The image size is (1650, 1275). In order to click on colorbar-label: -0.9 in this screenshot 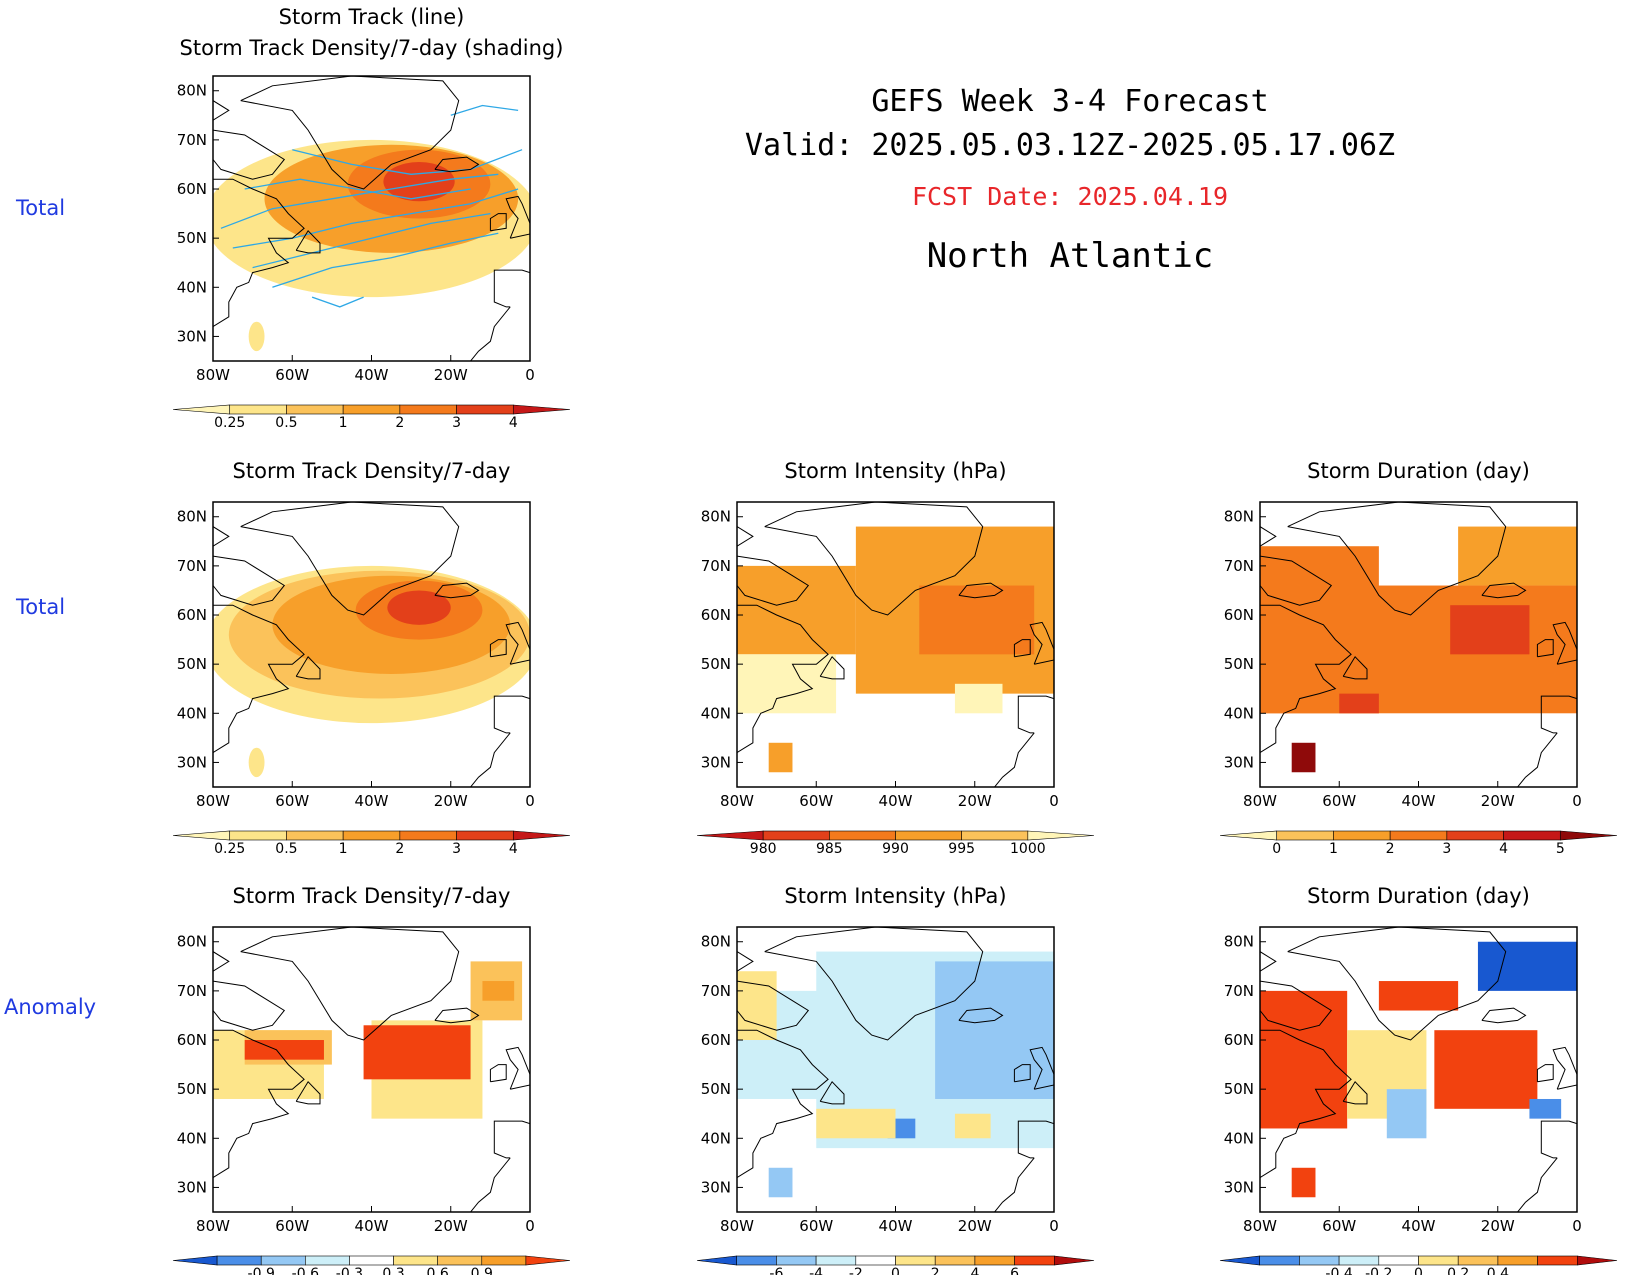, I will do `click(261, 1270)`.